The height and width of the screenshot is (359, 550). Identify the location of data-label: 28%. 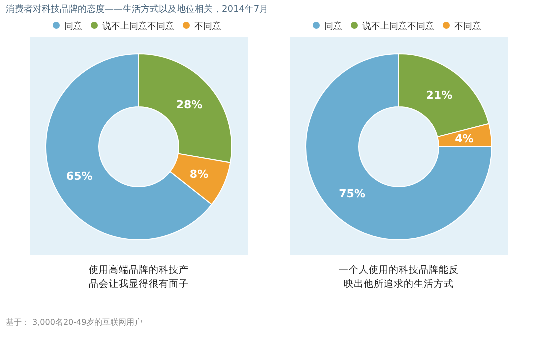
(189, 105).